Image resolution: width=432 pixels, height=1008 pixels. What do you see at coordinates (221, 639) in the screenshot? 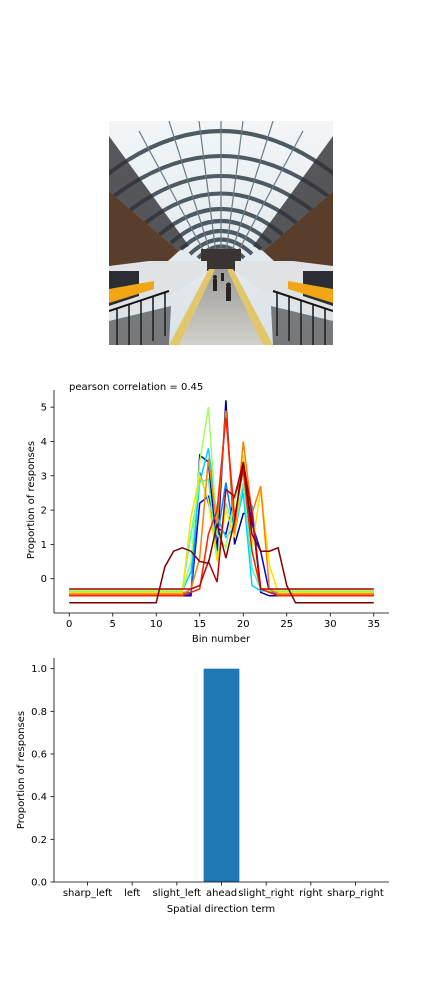
I see `x-axis-label: Bin number` at bounding box center [221, 639].